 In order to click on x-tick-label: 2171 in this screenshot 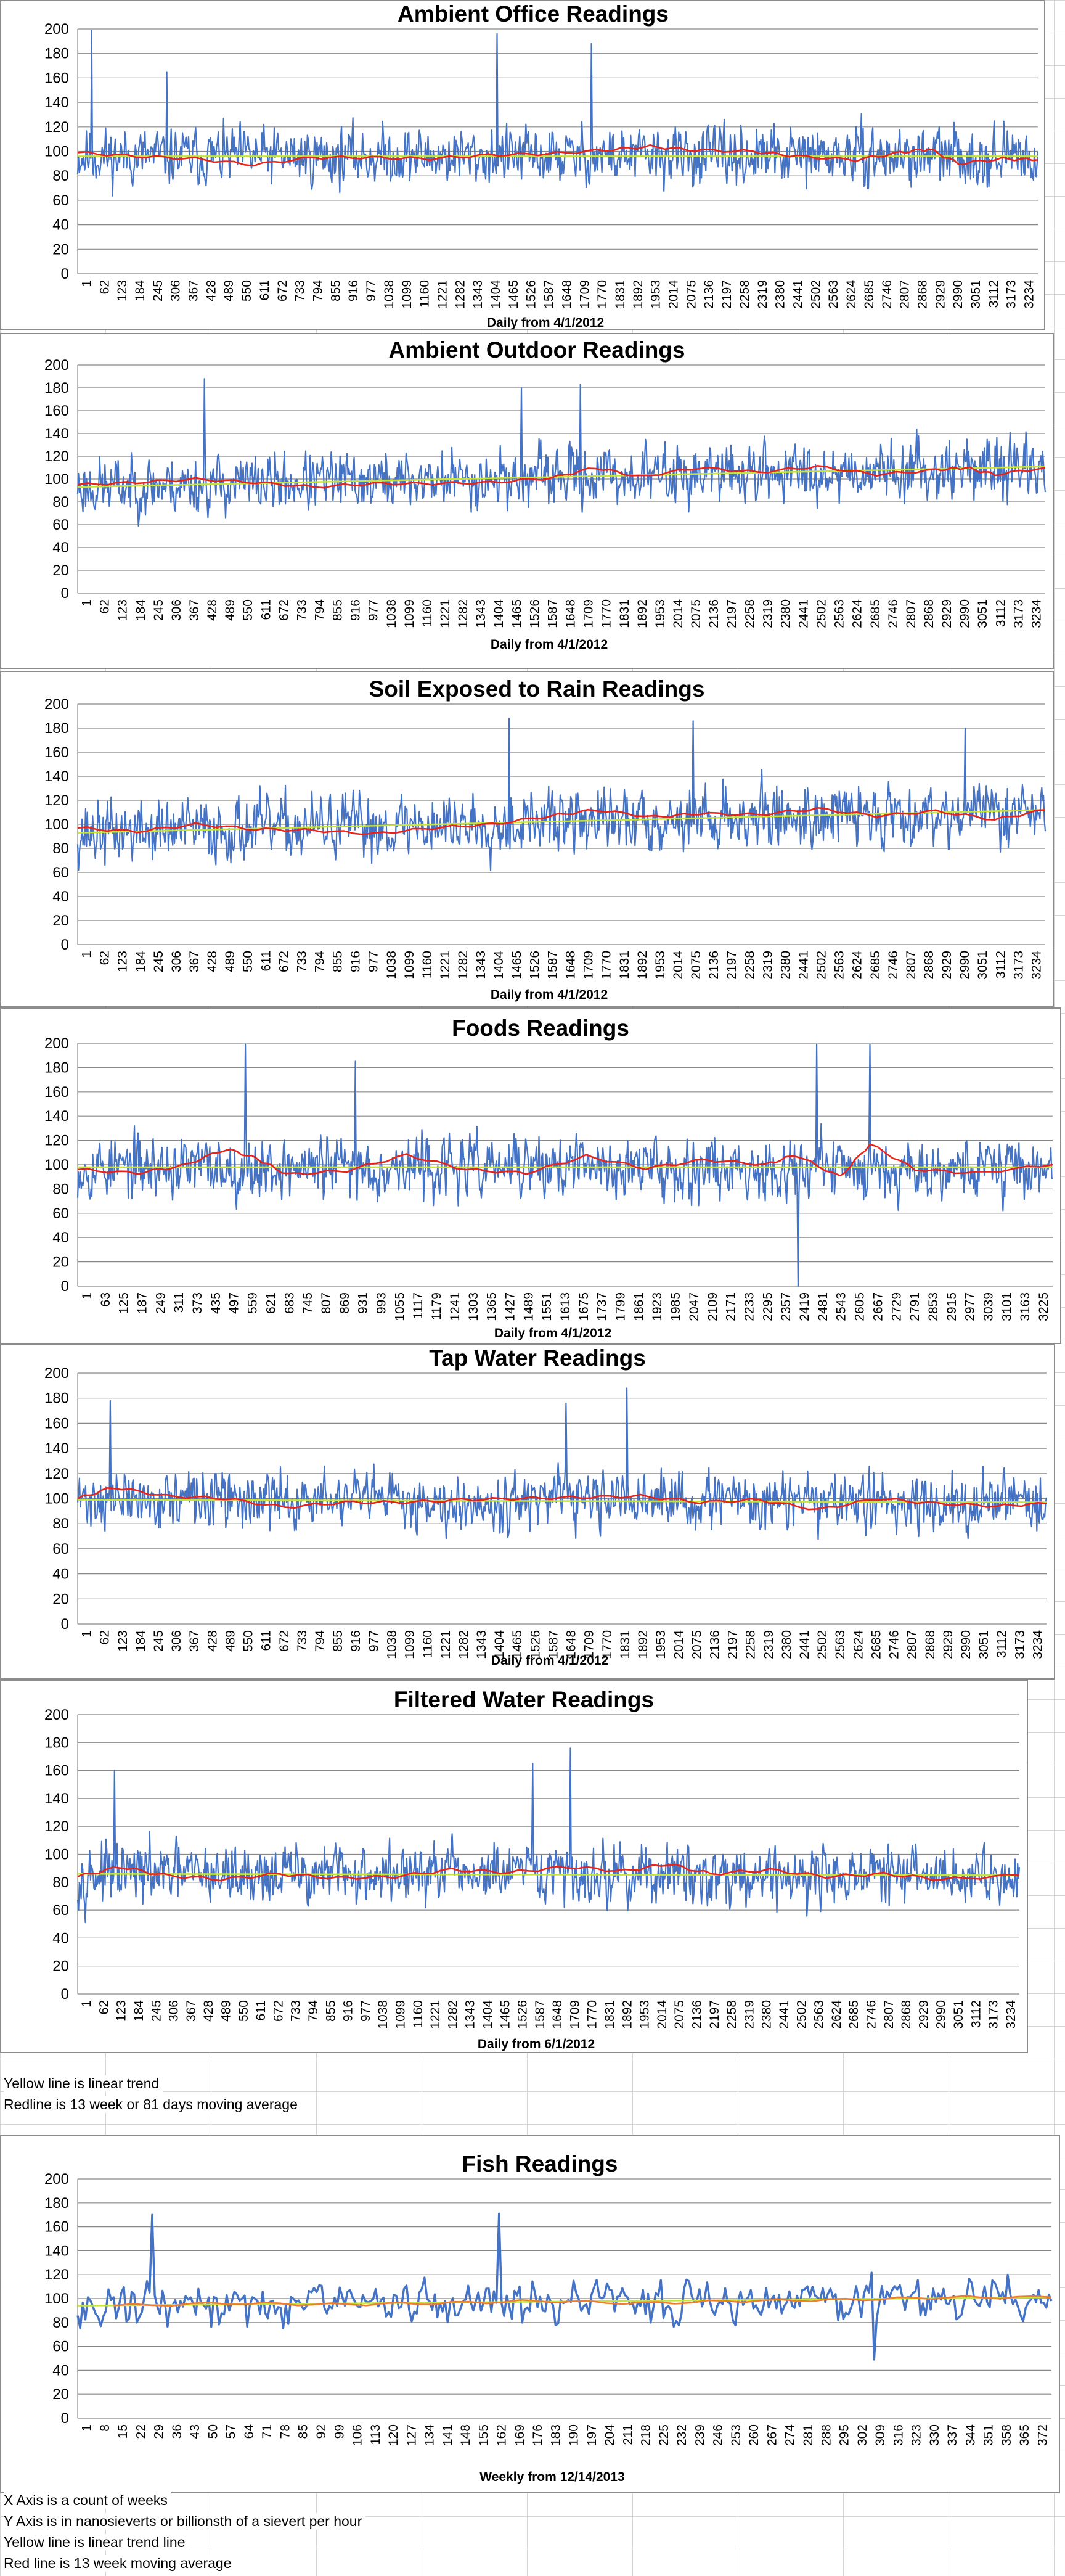, I will do `click(731, 1306)`.